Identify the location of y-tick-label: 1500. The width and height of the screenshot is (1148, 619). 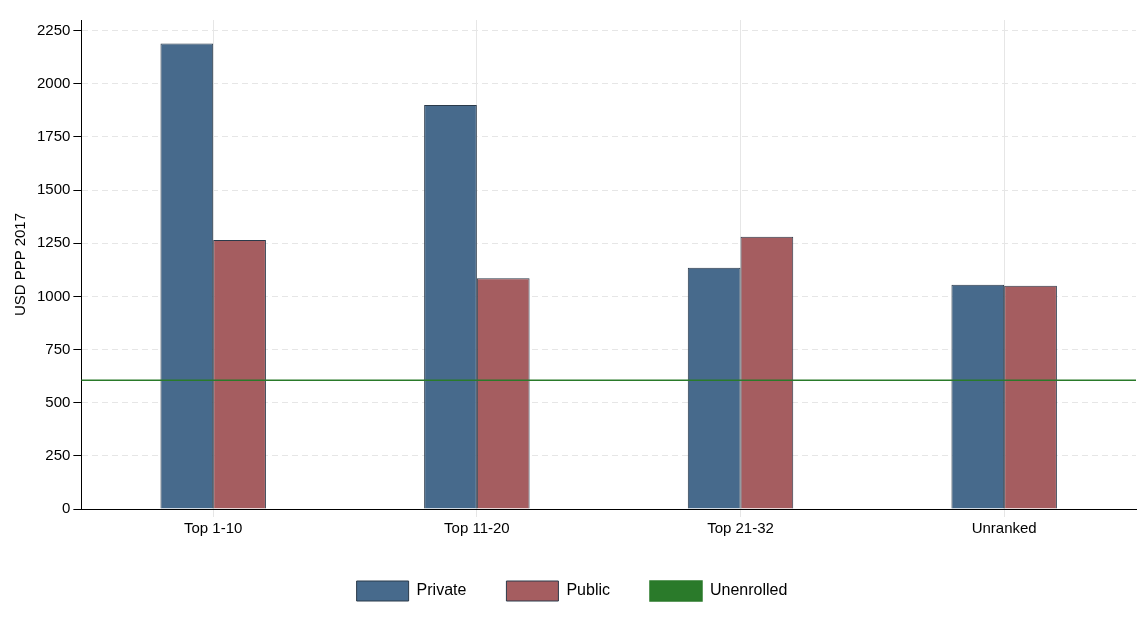
(53, 189).